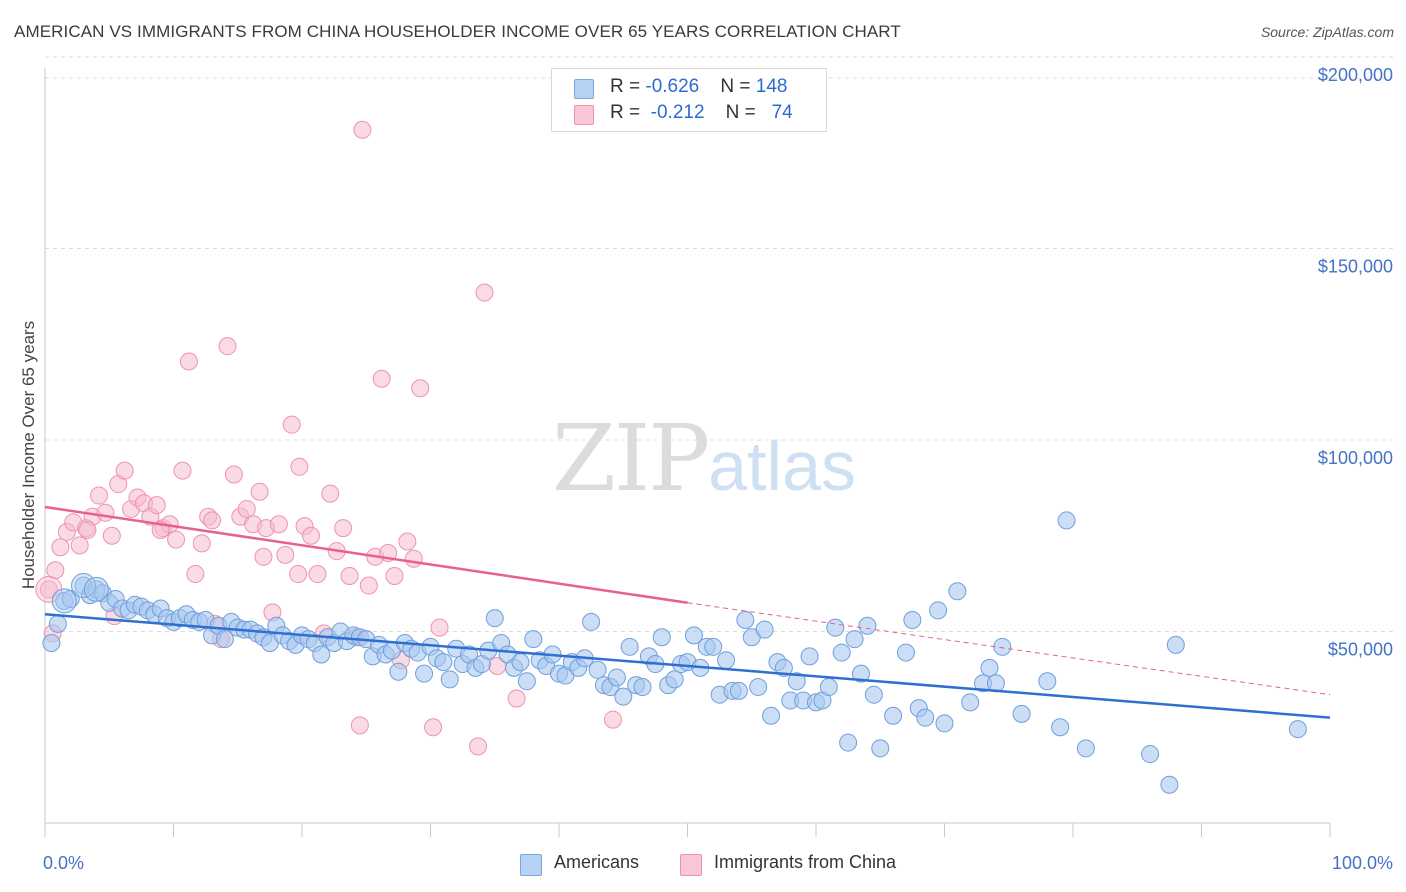 The image size is (1406, 892). Describe the element at coordinates (597, 862) in the screenshot. I see `americans-legend-label: Americans` at that location.